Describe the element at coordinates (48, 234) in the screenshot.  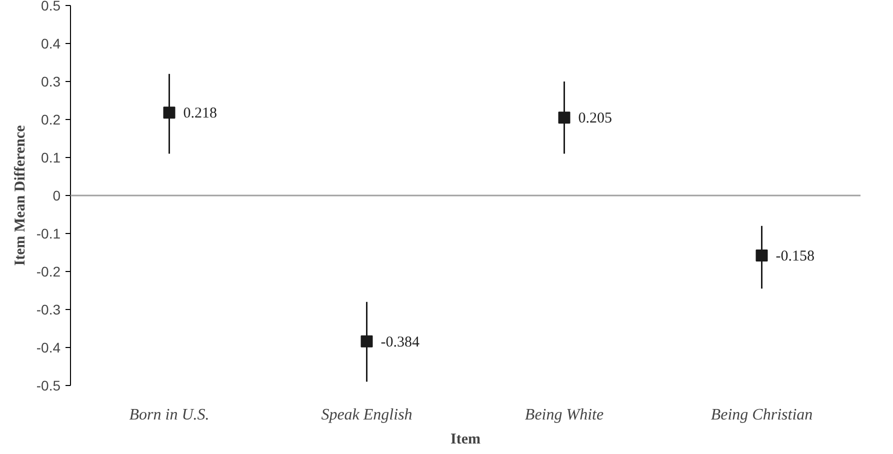
I see `y-tick-label: -0.1` at that location.